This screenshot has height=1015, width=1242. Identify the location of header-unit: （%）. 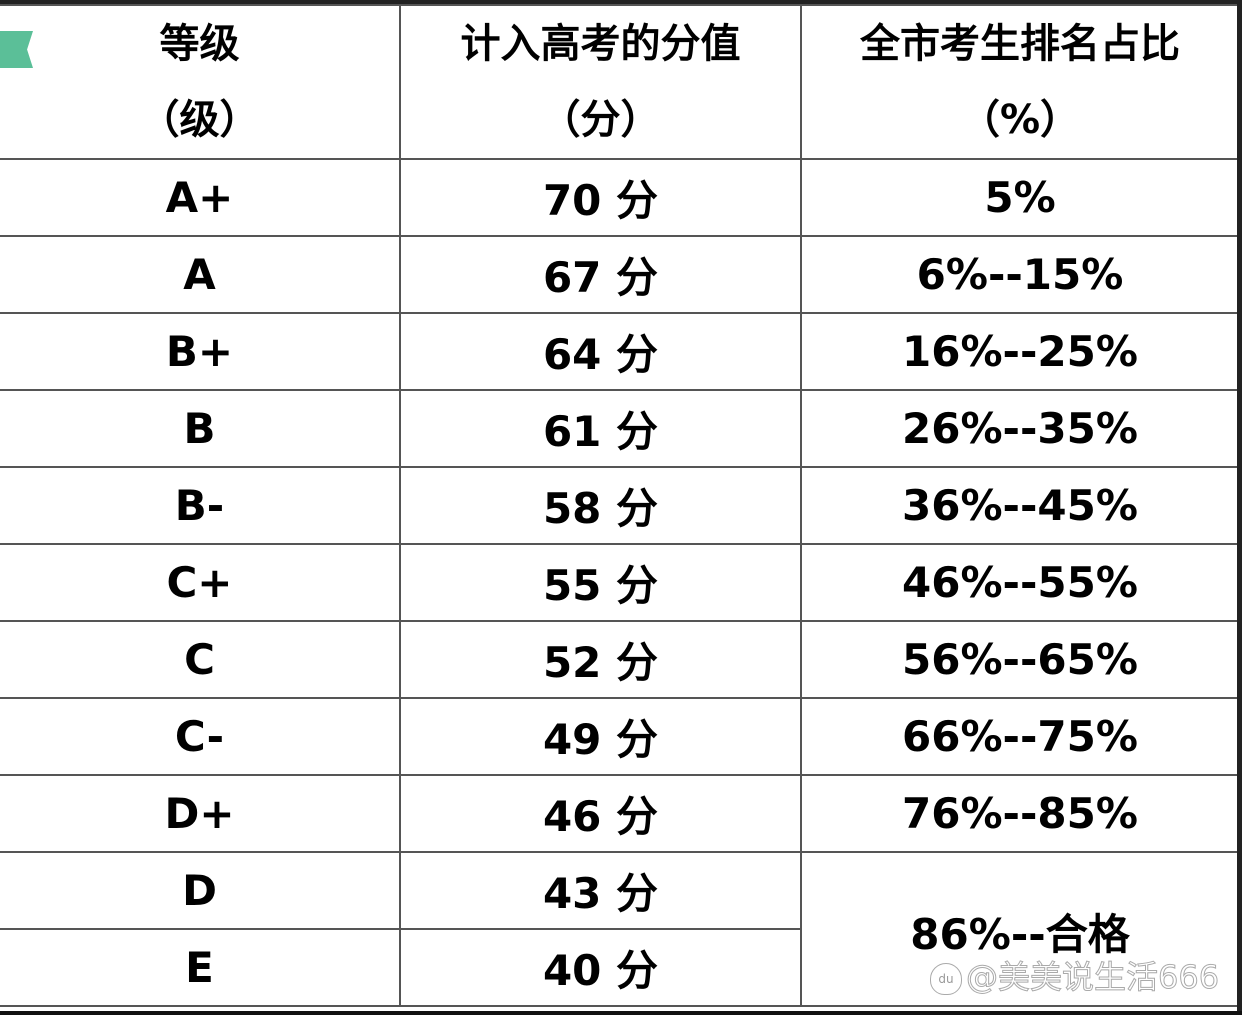
(1020, 120).